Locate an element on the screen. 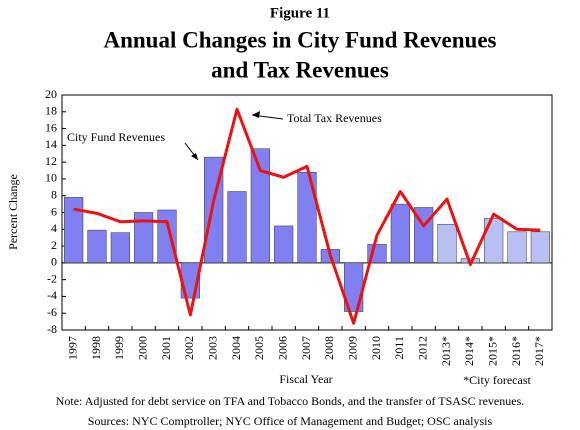 This screenshot has height=430, width=580. x-tick-label: 2006 is located at coordinates (282, 348).